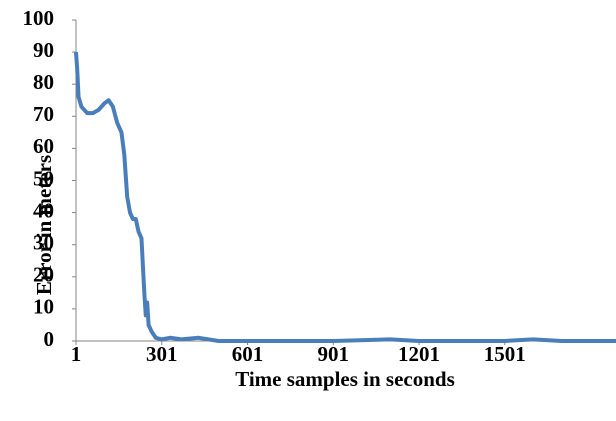  I want to click on x-tick-label: 901, so click(334, 354).